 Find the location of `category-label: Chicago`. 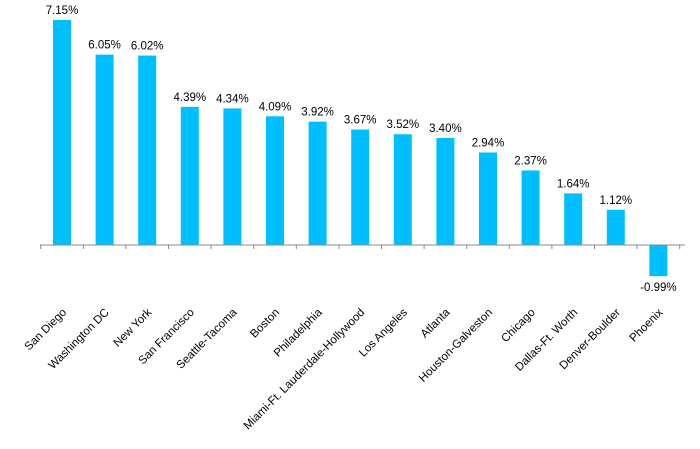

category-label: Chicago is located at coordinates (518, 326).